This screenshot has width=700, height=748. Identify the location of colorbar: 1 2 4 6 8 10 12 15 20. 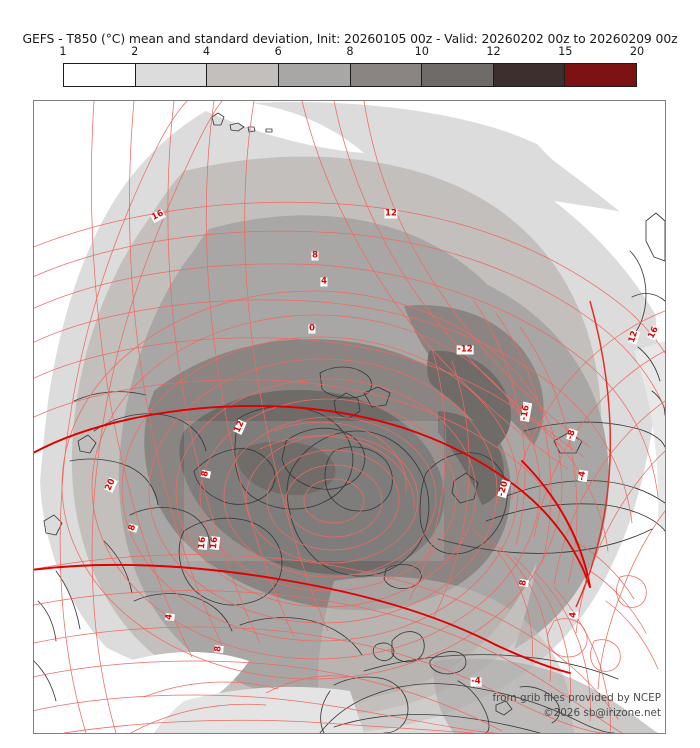
(351, 66).